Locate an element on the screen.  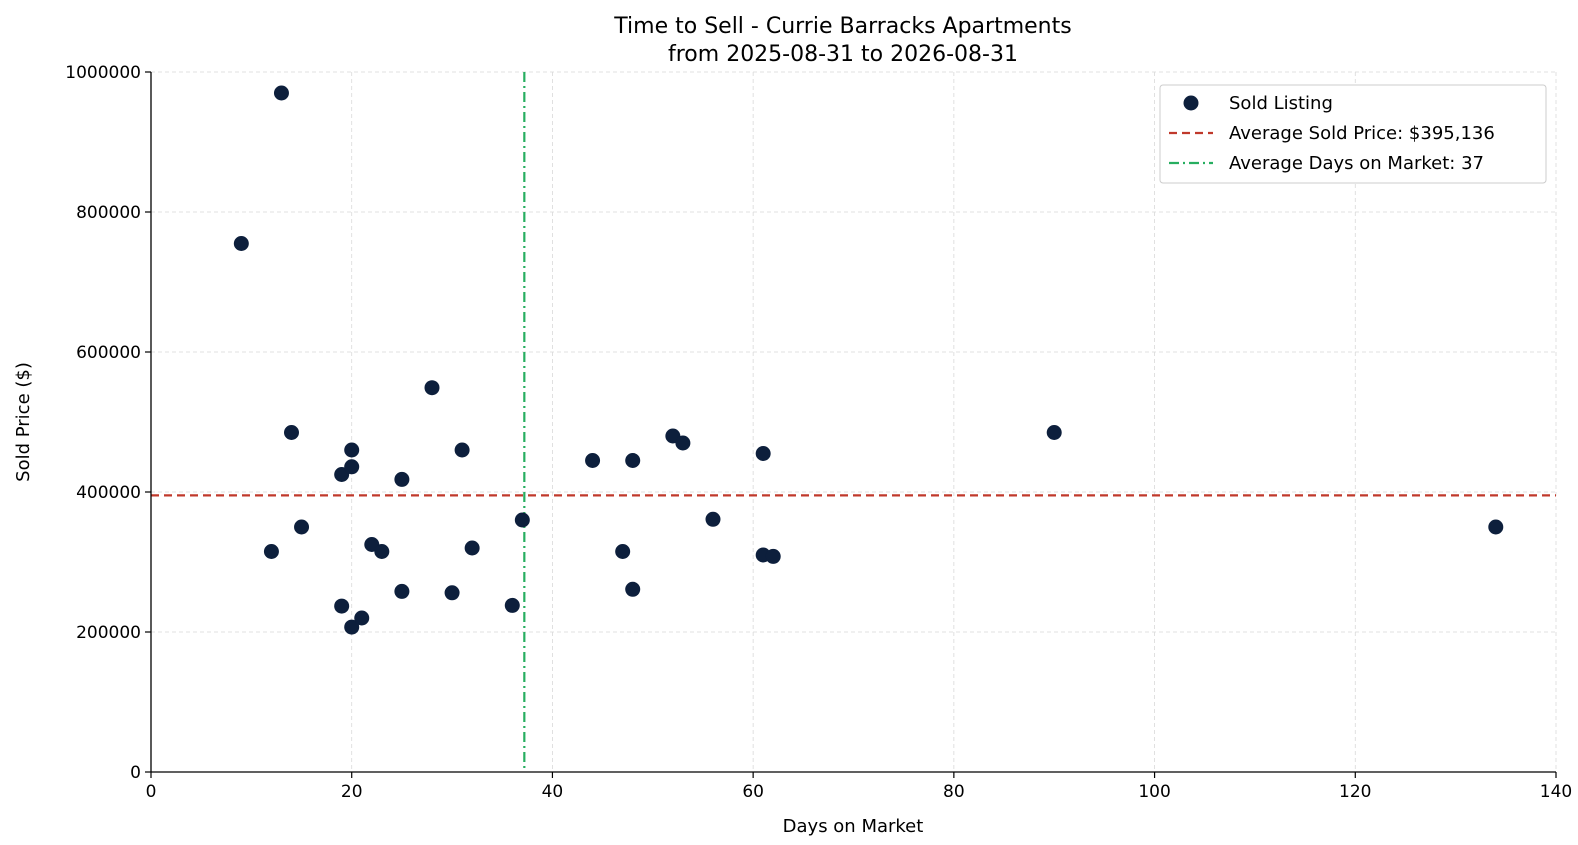
y-tick-label: 200000 is located at coordinates (108, 633).